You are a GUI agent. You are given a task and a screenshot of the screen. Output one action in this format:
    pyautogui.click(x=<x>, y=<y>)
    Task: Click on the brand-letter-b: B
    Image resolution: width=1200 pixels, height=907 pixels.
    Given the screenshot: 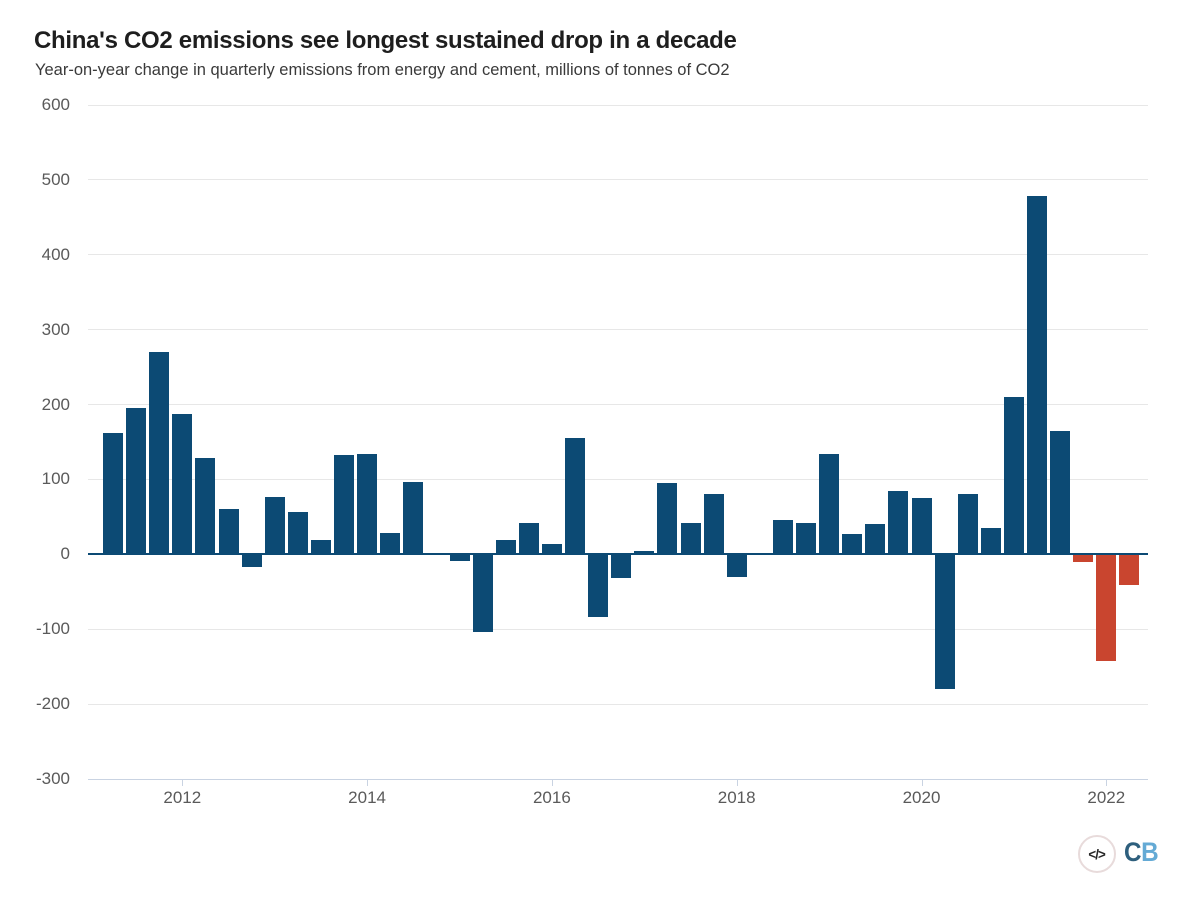 What is the action you would take?
    pyautogui.click(x=1150, y=852)
    